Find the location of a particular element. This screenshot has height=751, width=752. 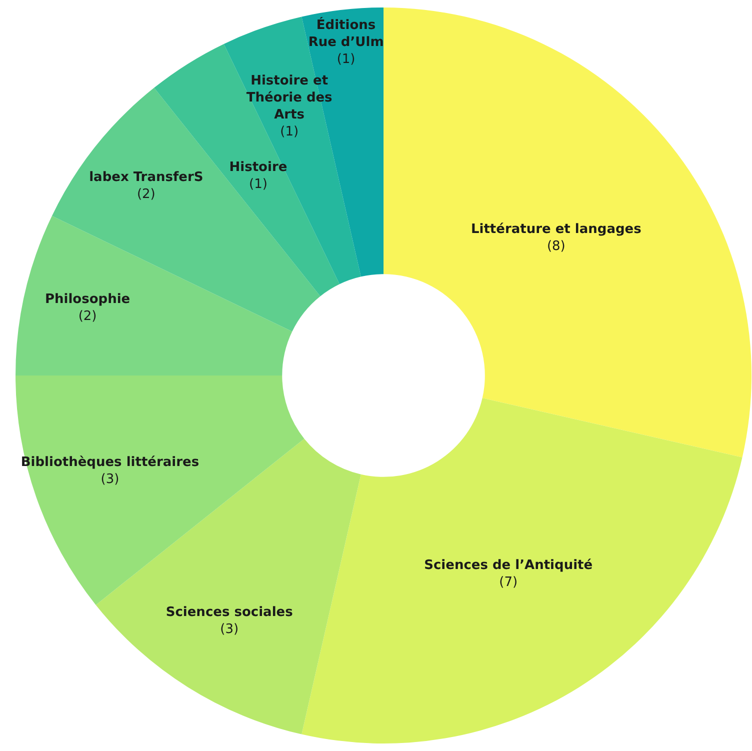

slice-label: Sciences de l’Antiquité is located at coordinates (508, 566).